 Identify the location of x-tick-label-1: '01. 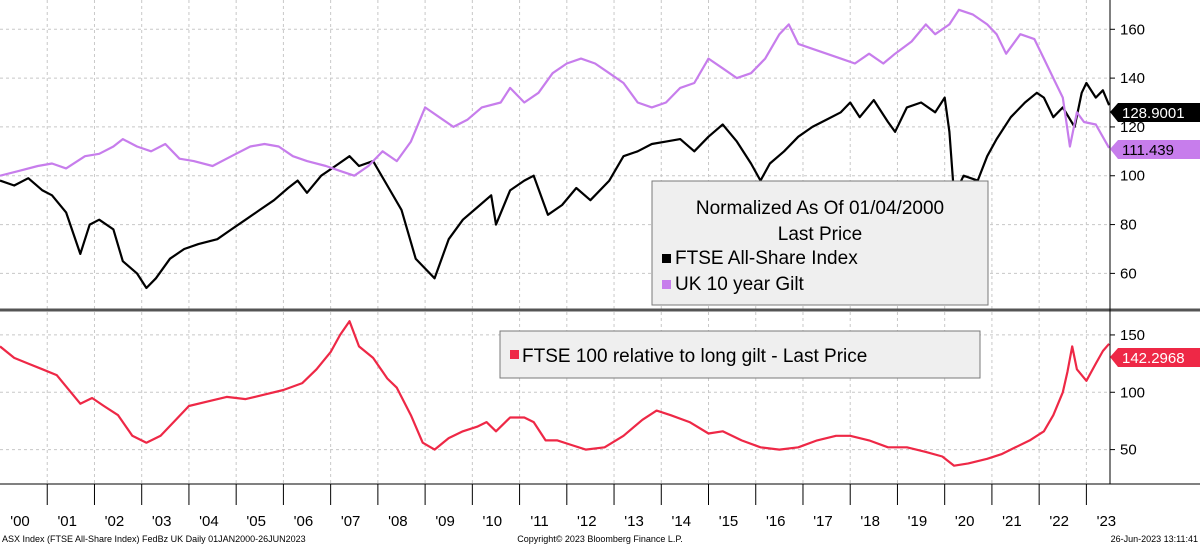
(67, 521).